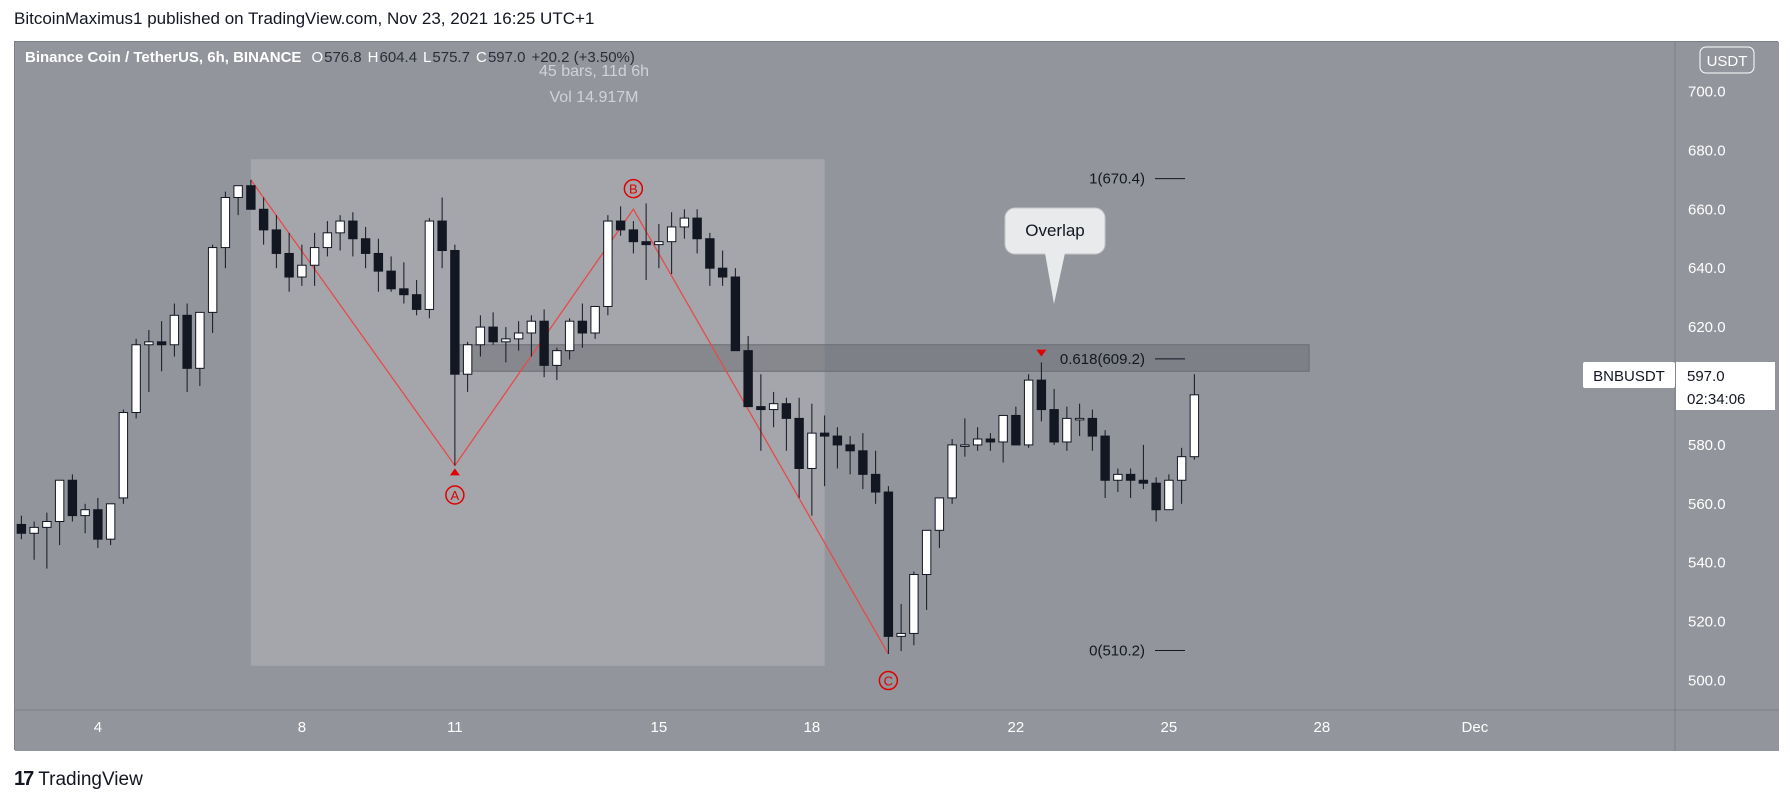 The image size is (1791, 805). Describe the element at coordinates (1117, 179) in the screenshot. I see `fib-level-label: 1(670.4)` at that location.